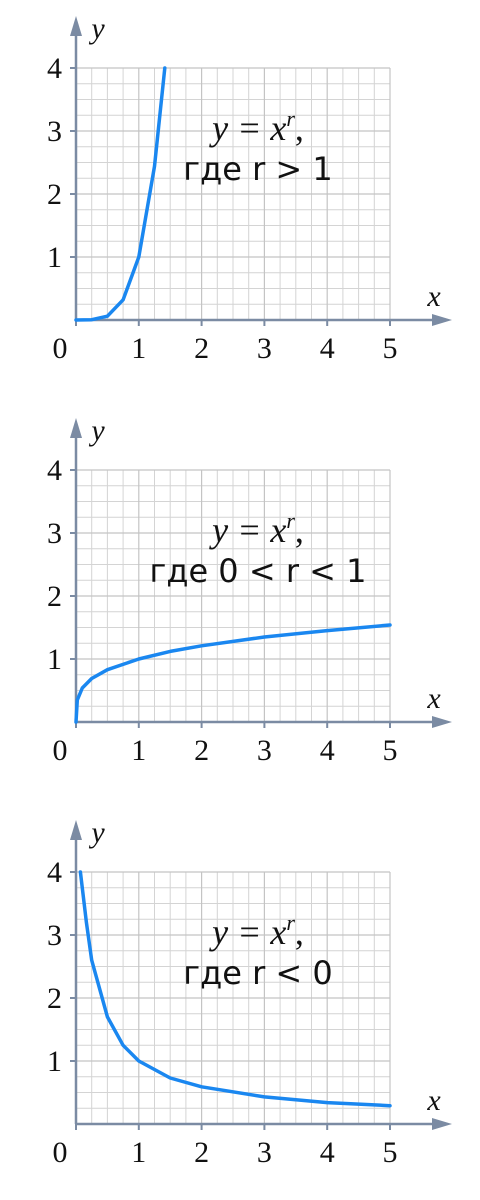 The width and height of the screenshot is (480, 1200). Describe the element at coordinates (257, 973) in the screenshot. I see `condition: где r < 0` at that location.